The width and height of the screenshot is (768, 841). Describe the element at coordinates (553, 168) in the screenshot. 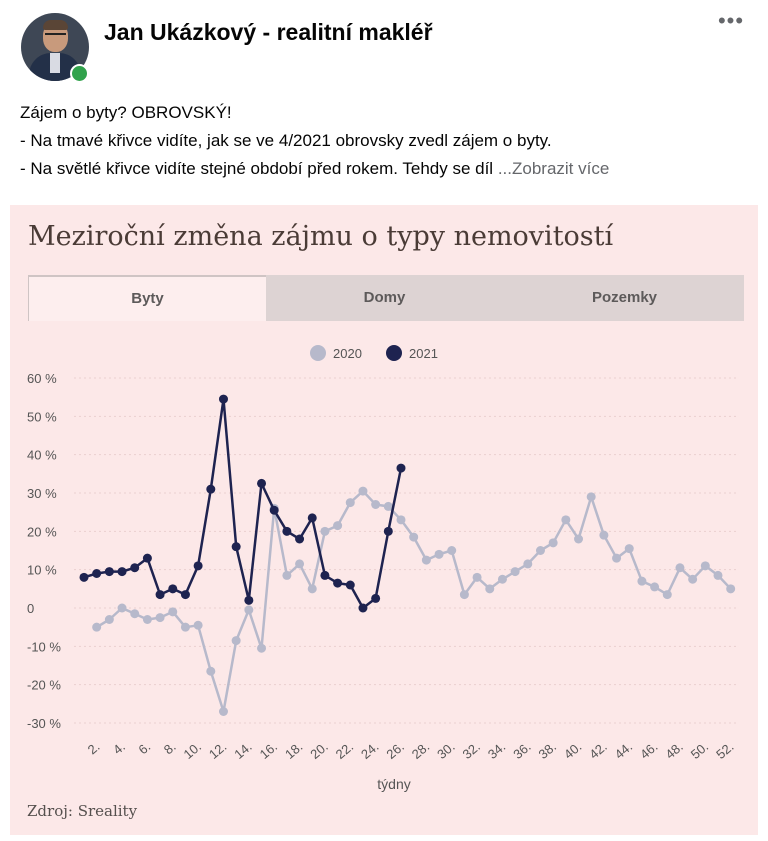

I see `see-more-link: ...Zobrazit více` at that location.